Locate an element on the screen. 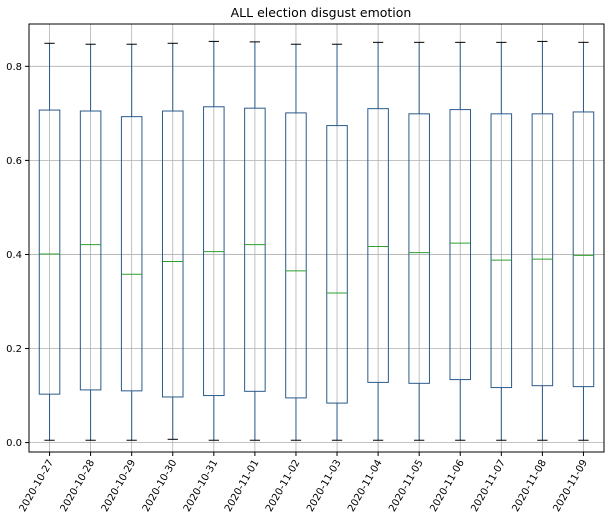  x-tick-label: 2020-11-08 is located at coordinates (529, 486).